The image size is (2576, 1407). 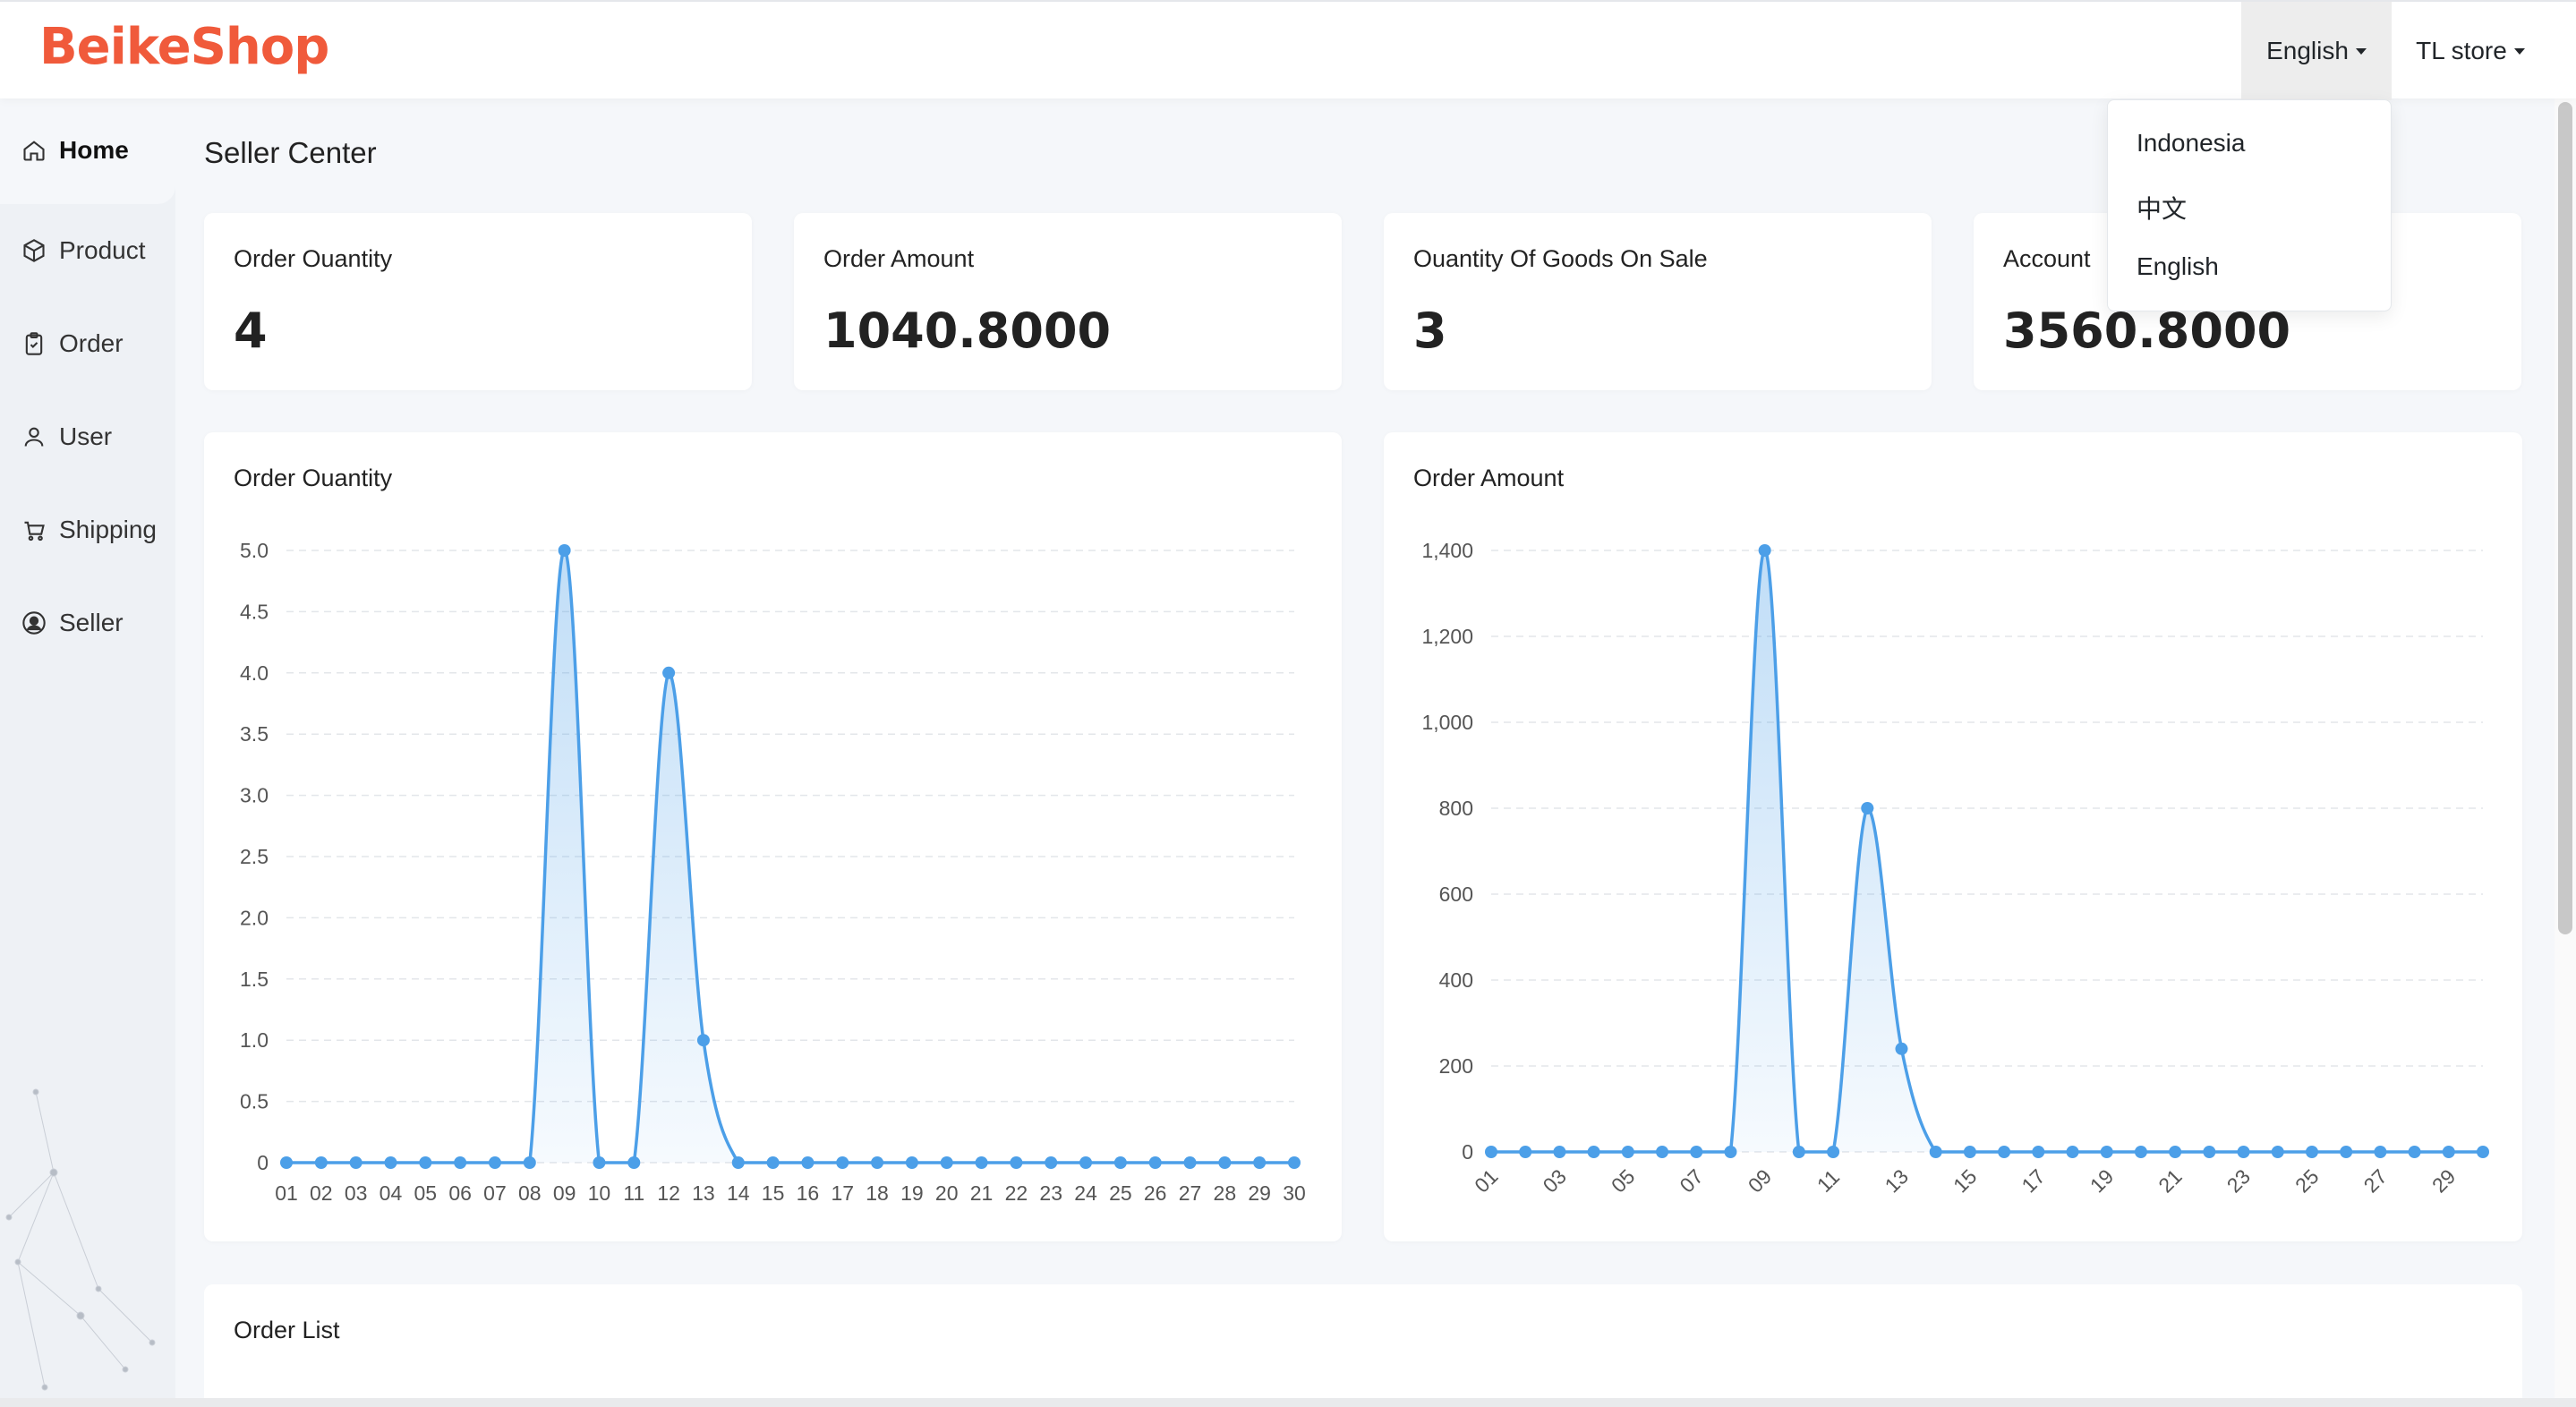 I want to click on store-dropdown-button: TL store, so click(x=2470, y=51).